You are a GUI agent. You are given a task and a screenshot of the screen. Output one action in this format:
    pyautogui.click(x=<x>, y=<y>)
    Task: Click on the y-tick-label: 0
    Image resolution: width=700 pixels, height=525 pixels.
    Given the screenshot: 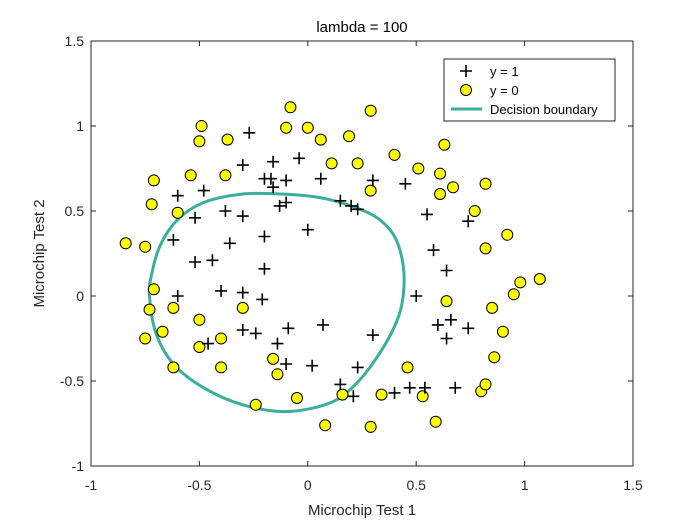 What is the action you would take?
    pyautogui.click(x=80, y=296)
    